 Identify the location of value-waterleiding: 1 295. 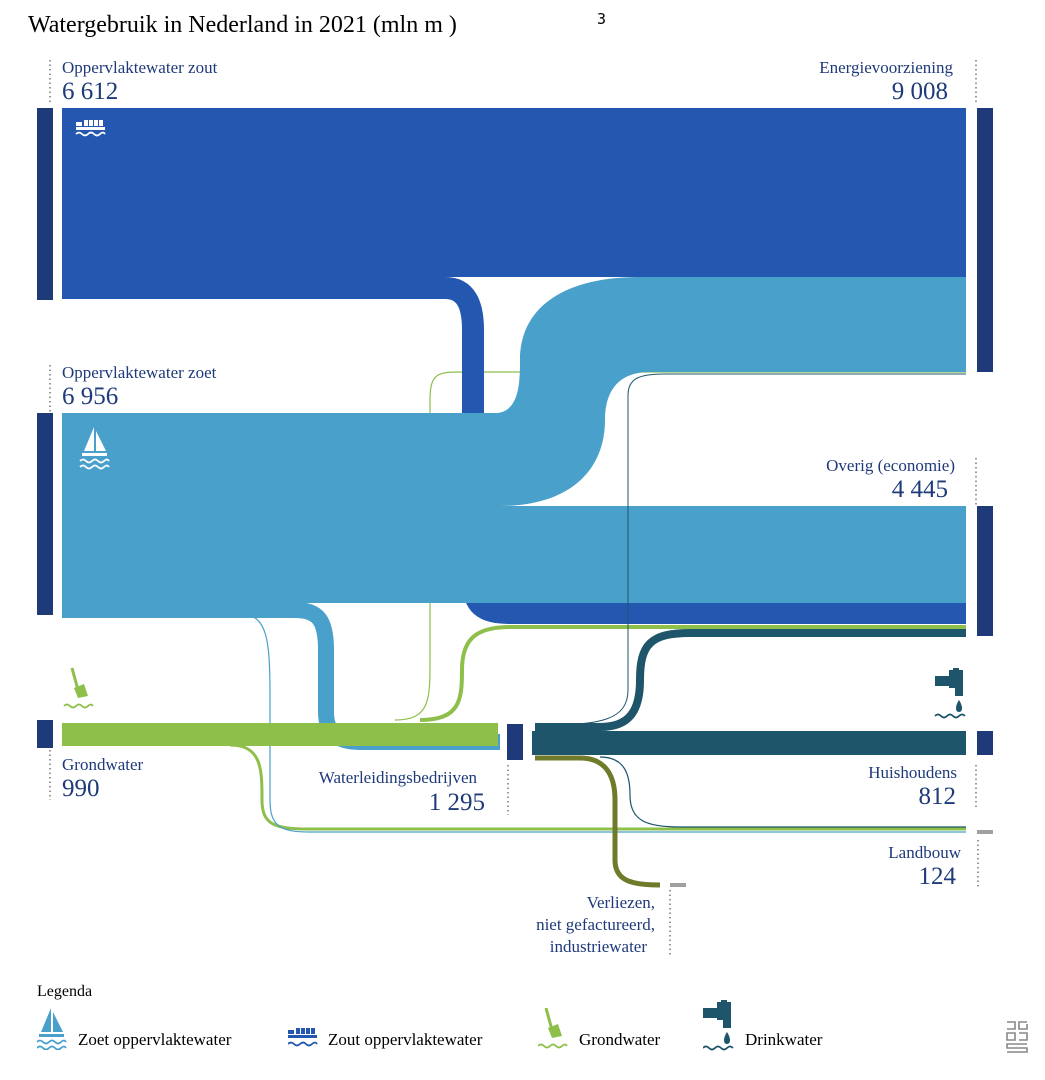
(456, 802).